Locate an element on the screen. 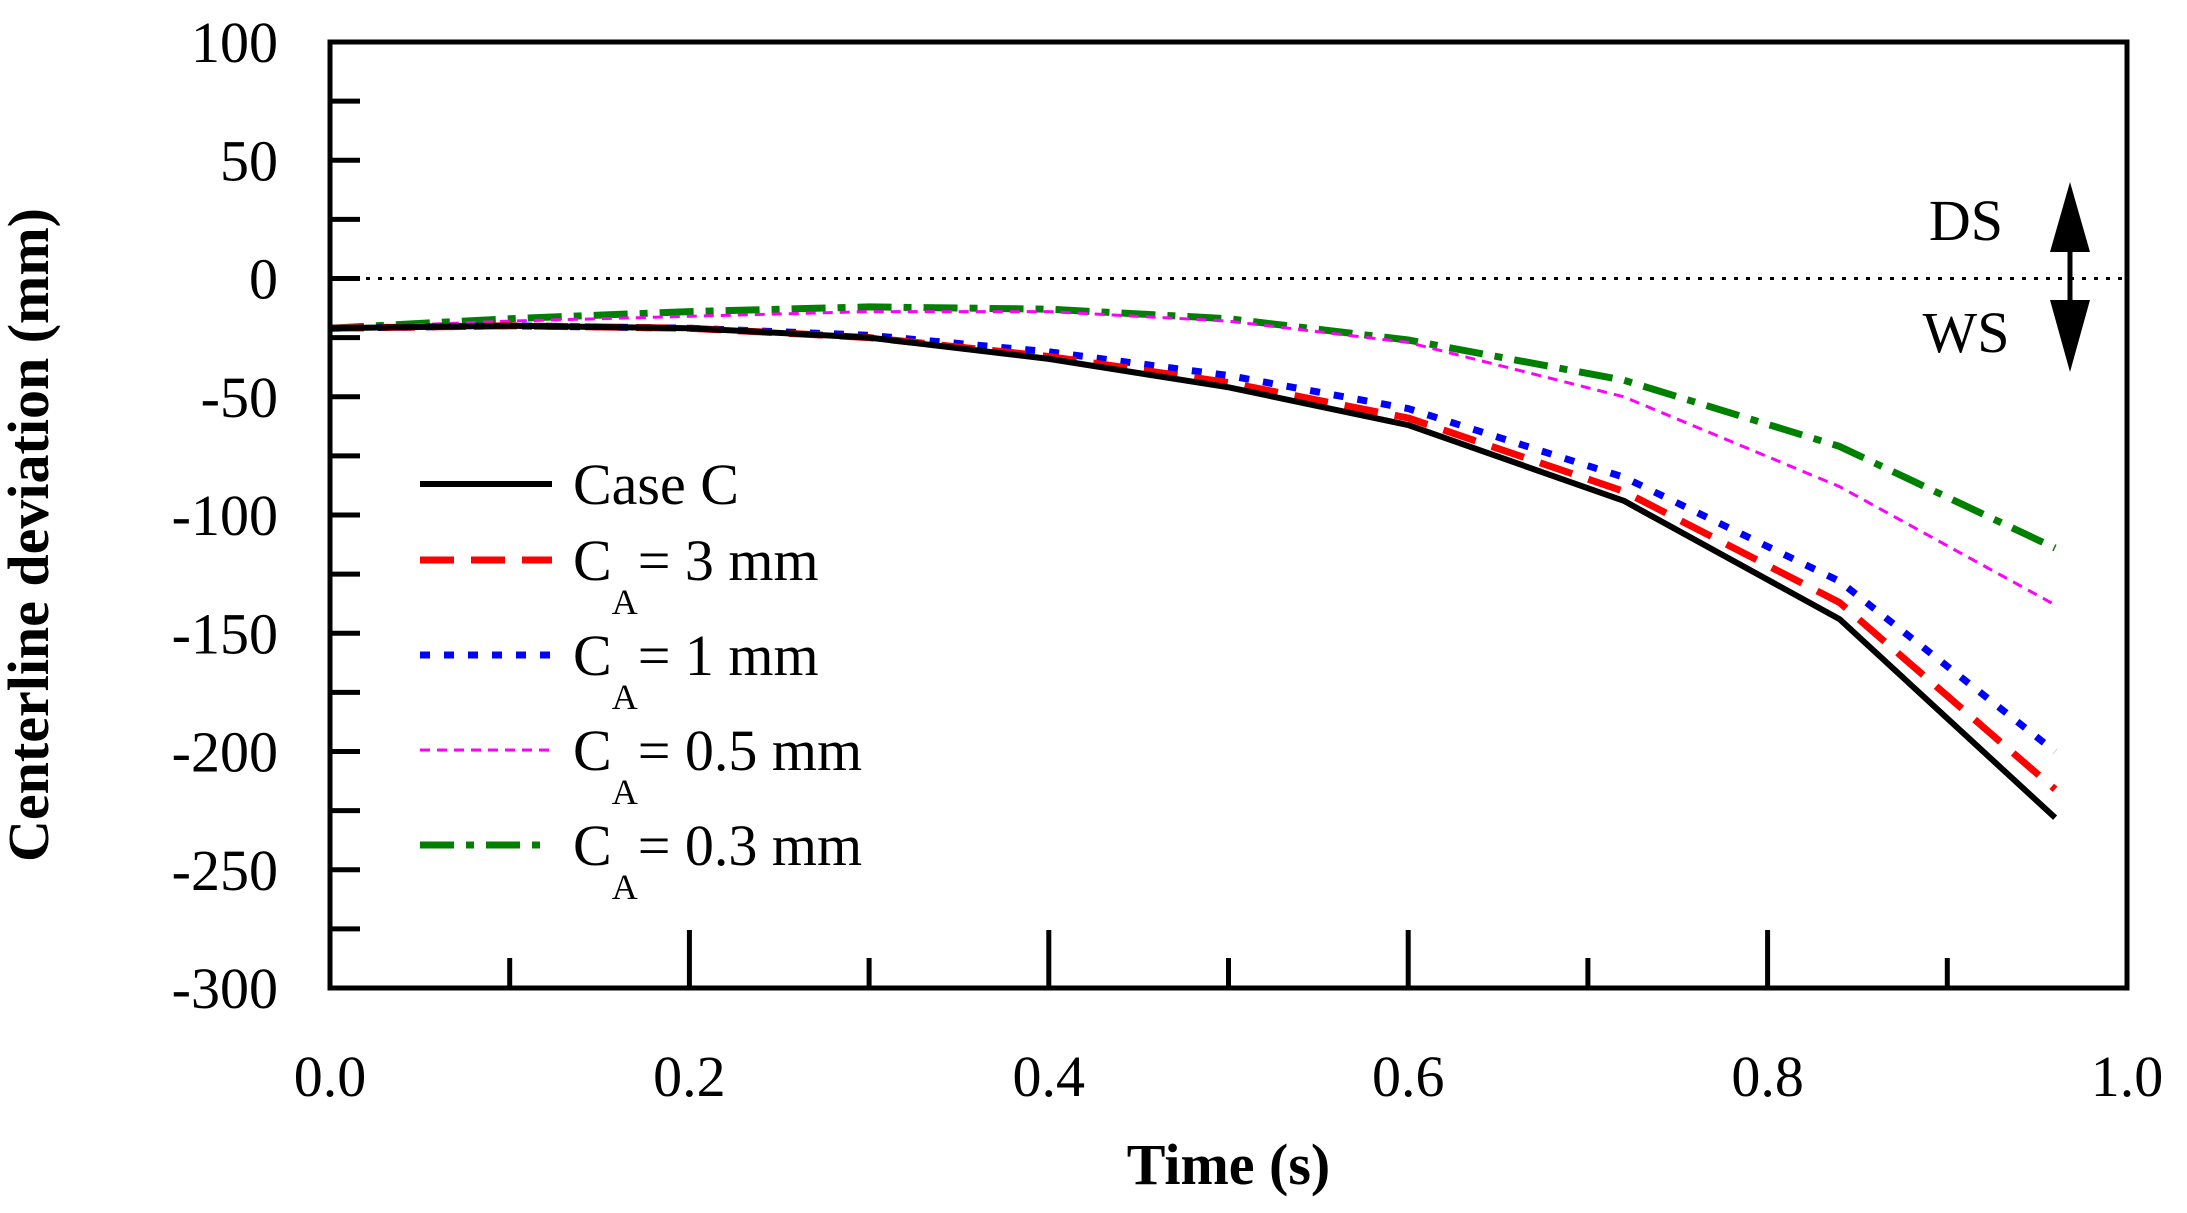 This screenshot has height=1213, width=2187. legend-label: CA= 3 mm is located at coordinates (696, 575).